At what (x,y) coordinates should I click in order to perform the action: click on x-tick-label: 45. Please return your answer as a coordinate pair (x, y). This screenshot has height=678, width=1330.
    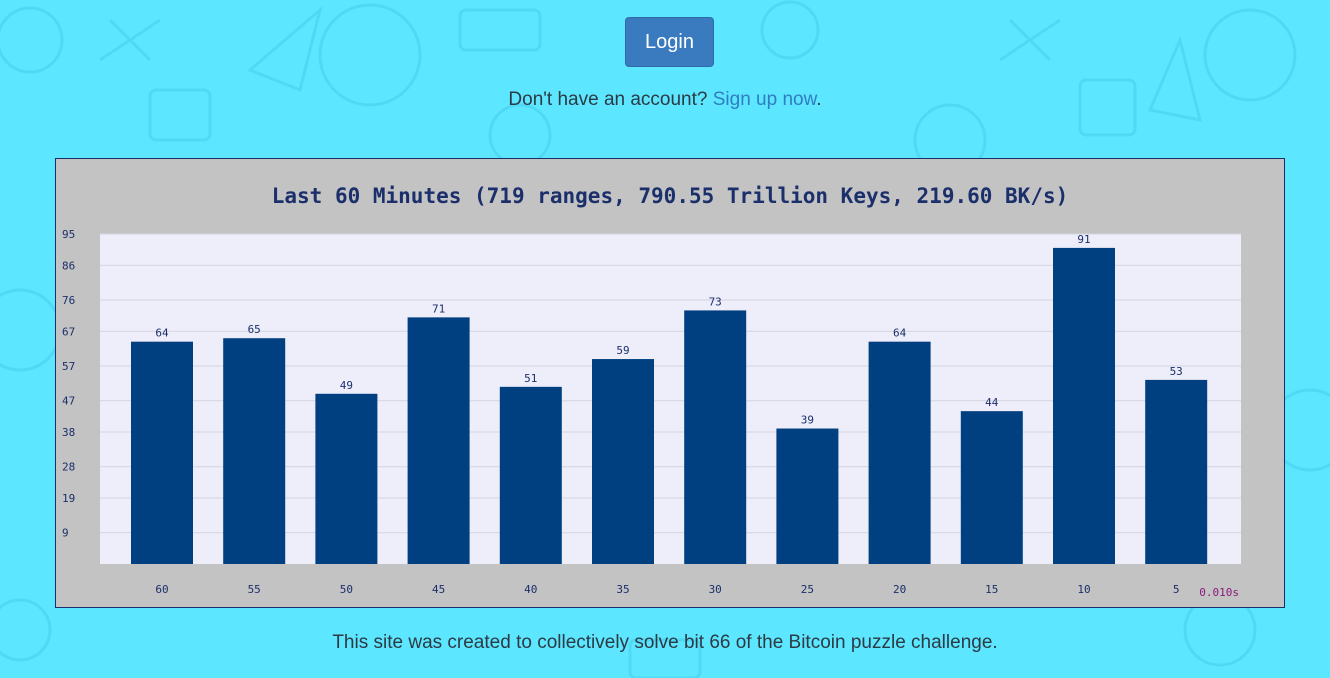
    Looking at the image, I should click on (438, 589).